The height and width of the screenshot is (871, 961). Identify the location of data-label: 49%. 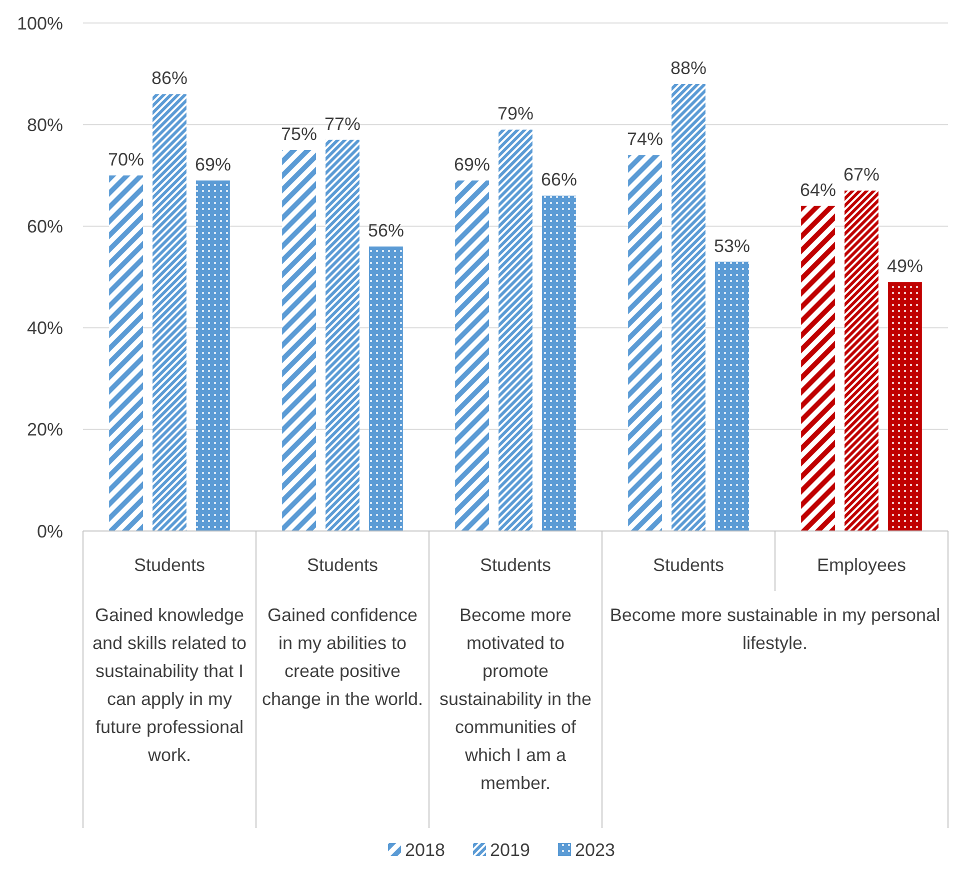
(904, 266).